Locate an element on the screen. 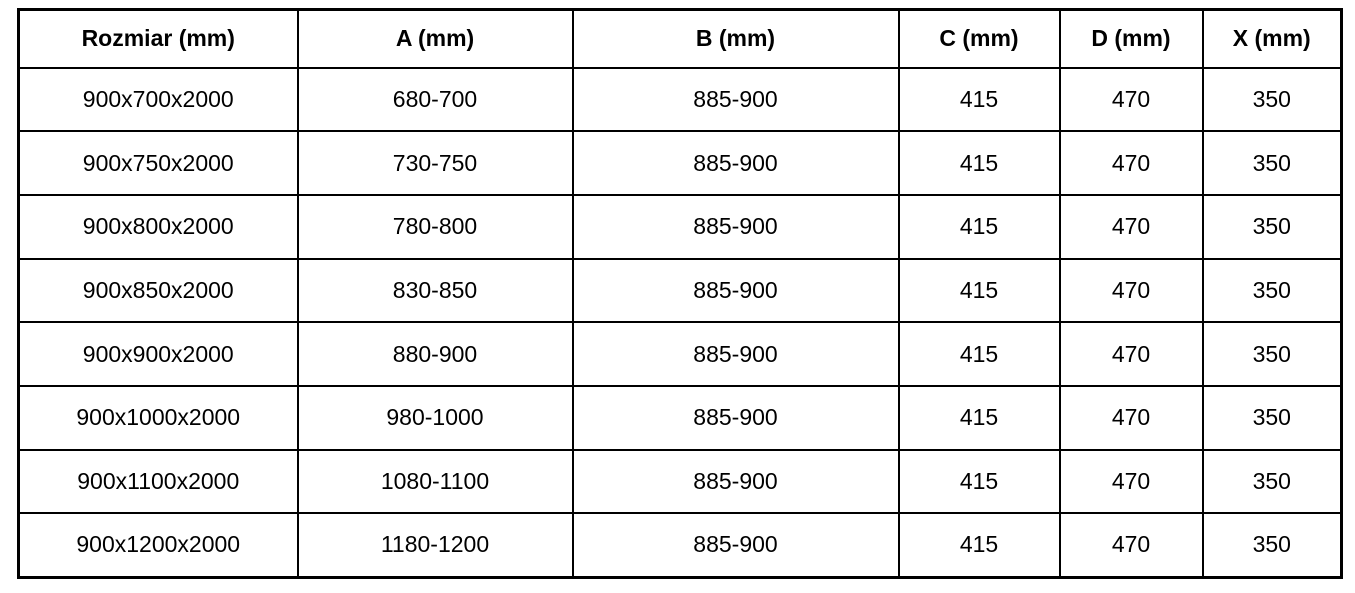 This screenshot has height=593, width=1355. column-header-c: C (mm) is located at coordinates (979, 38).